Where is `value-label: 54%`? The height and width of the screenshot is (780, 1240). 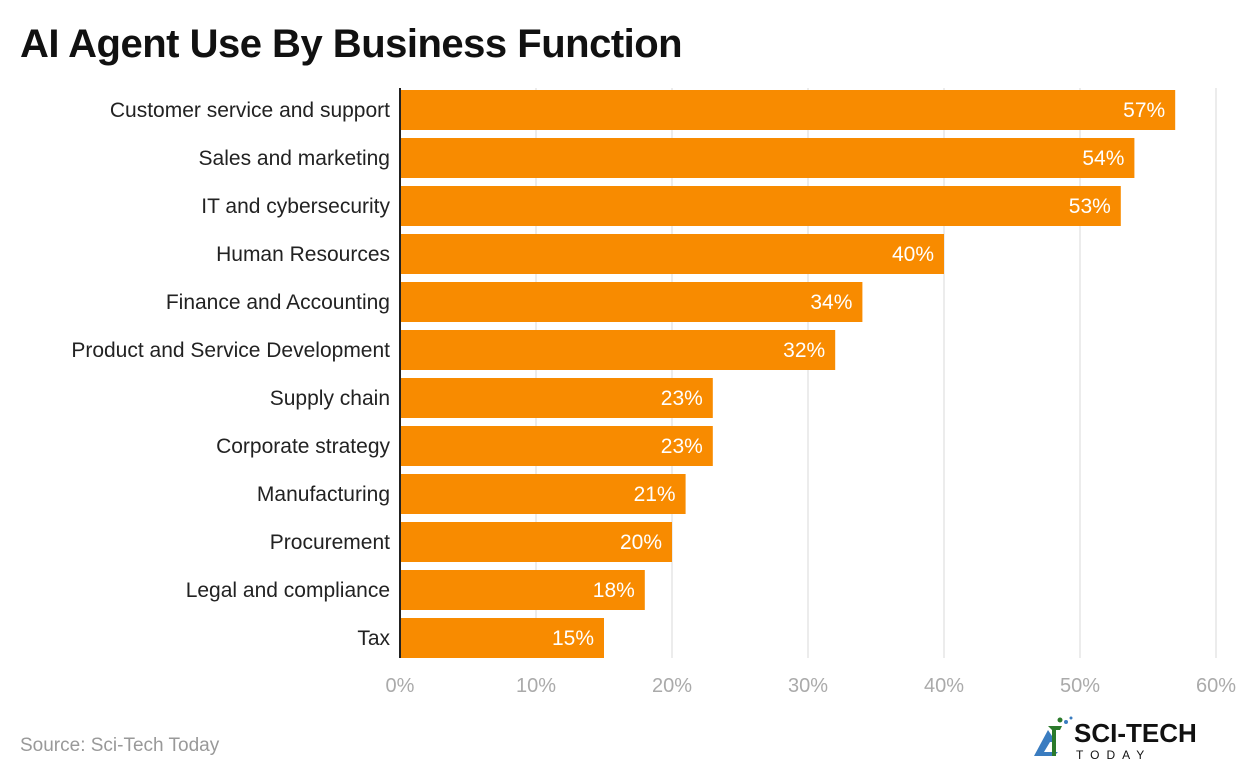
value-label: 54% is located at coordinates (1103, 158).